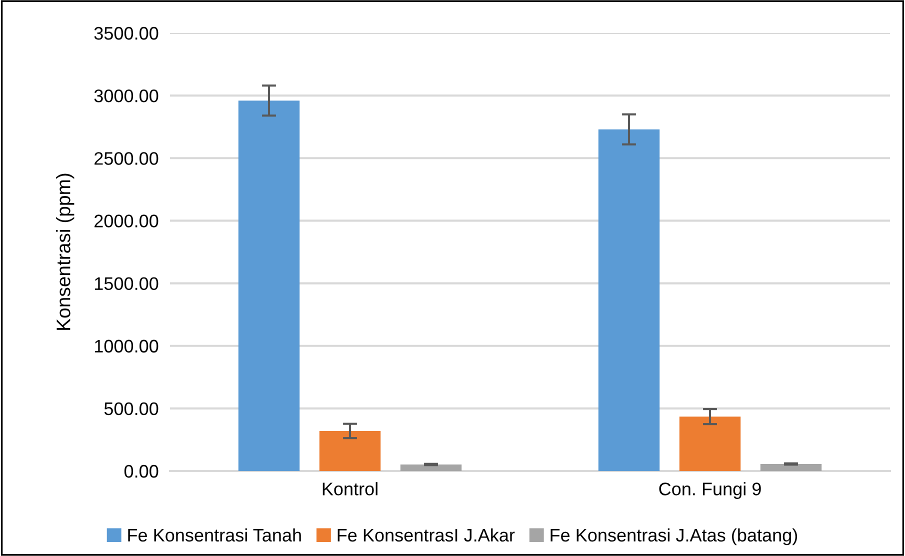 Image resolution: width=905 pixels, height=556 pixels. I want to click on y-tick-label: 2500.00, so click(126, 158).